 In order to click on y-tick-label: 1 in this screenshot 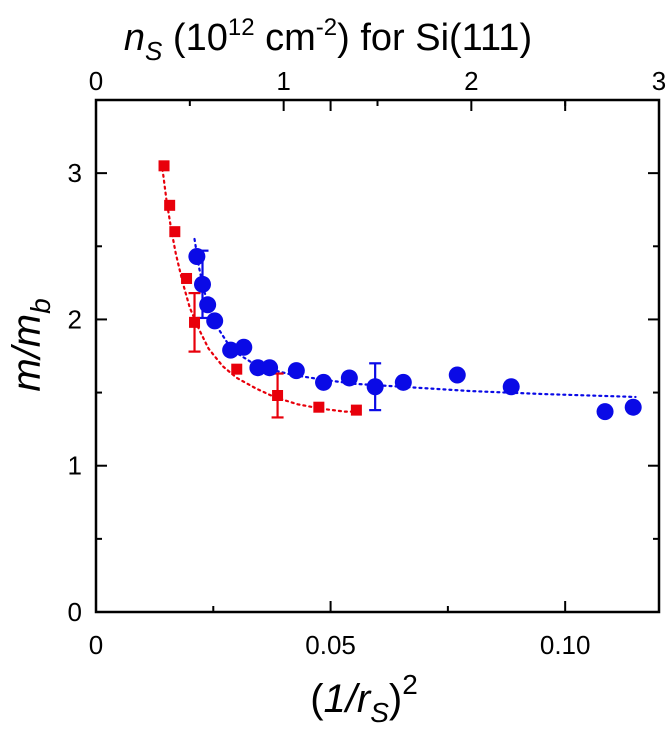, I will do `click(75, 466)`.